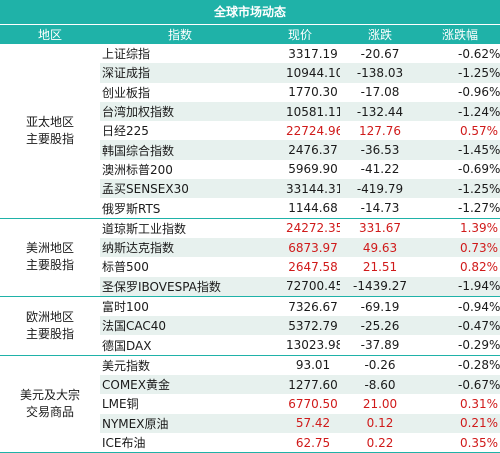 This screenshot has height=453, width=500. What do you see at coordinates (49, 411) in the screenshot?
I see `region-label-line2: 交易商品` at bounding box center [49, 411].